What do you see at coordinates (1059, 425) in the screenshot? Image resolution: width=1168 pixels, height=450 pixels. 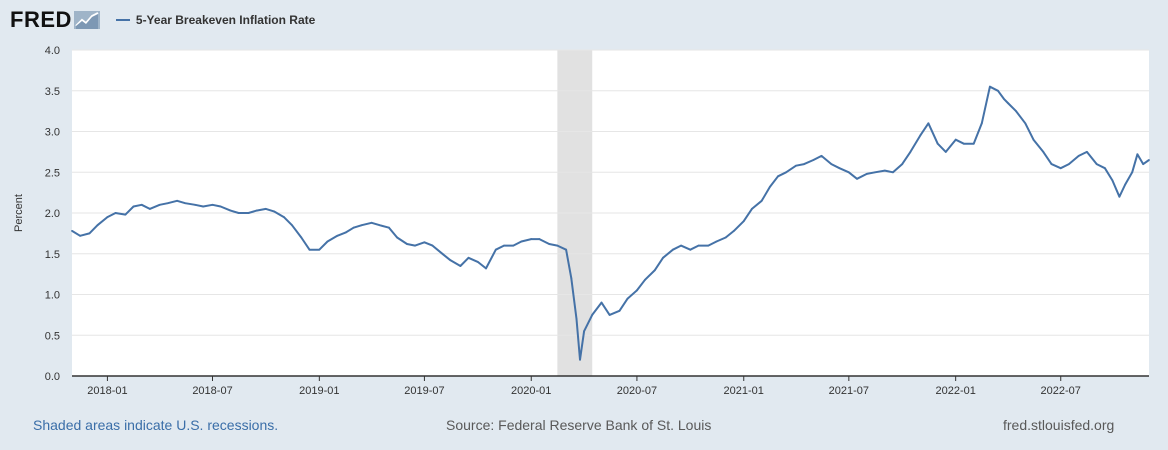 I see `site-link: fred.stlouisfed.org` at bounding box center [1059, 425].